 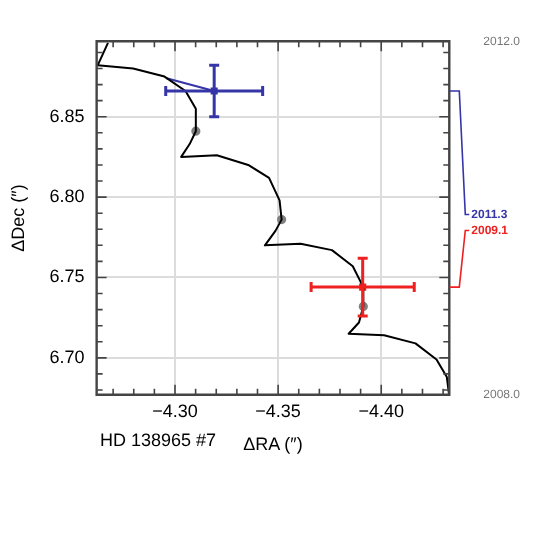 I want to click on y-tick-label: 6.70, so click(x=67, y=356).